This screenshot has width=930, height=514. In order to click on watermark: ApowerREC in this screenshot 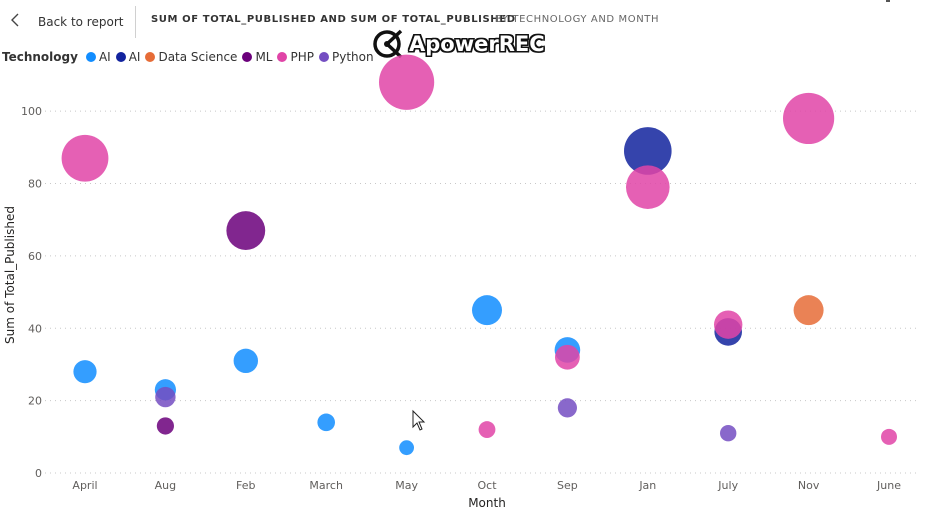, I will do `click(458, 44)`.